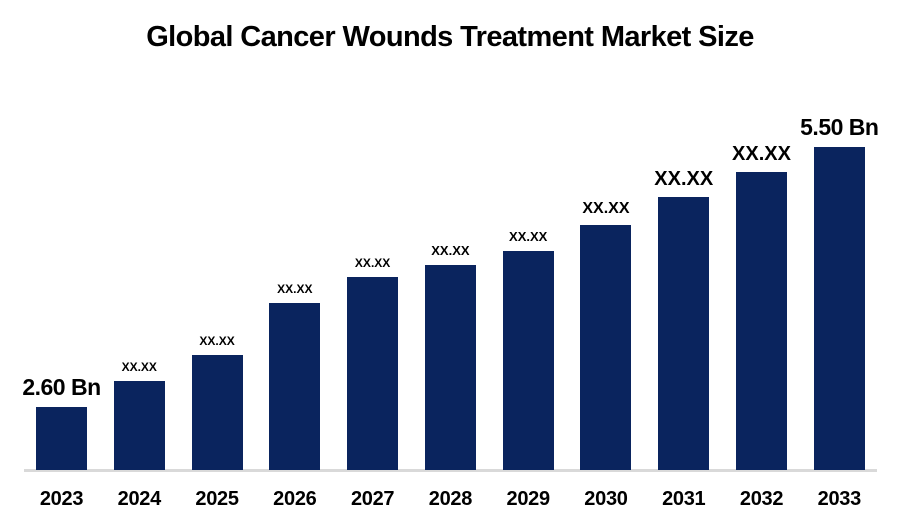 This screenshot has height=525, width=900. Describe the element at coordinates (606, 208) in the screenshot. I see `bar-value-label-2030: XX.XX` at that location.